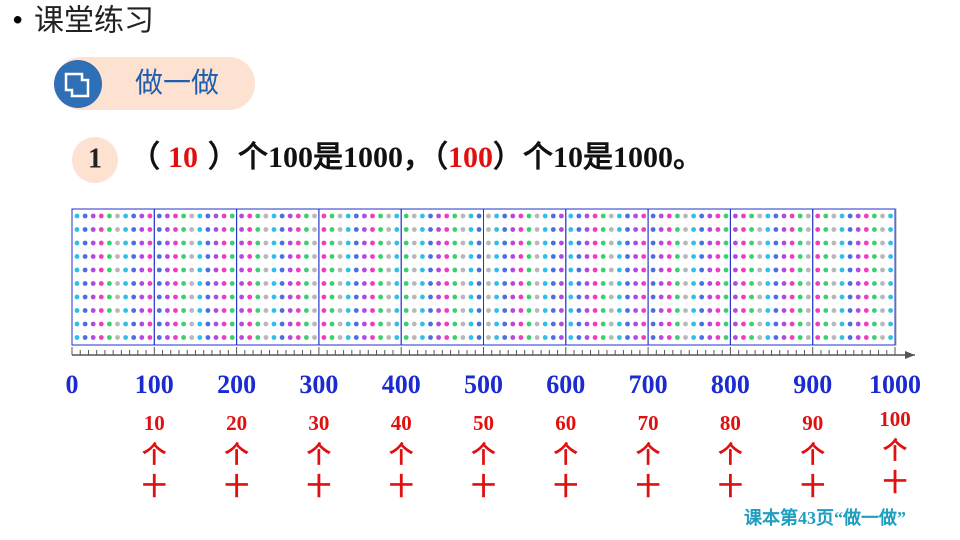 This screenshot has height=540, width=960. What do you see at coordinates (72, 384) in the screenshot?
I see `number-label: 0` at bounding box center [72, 384].